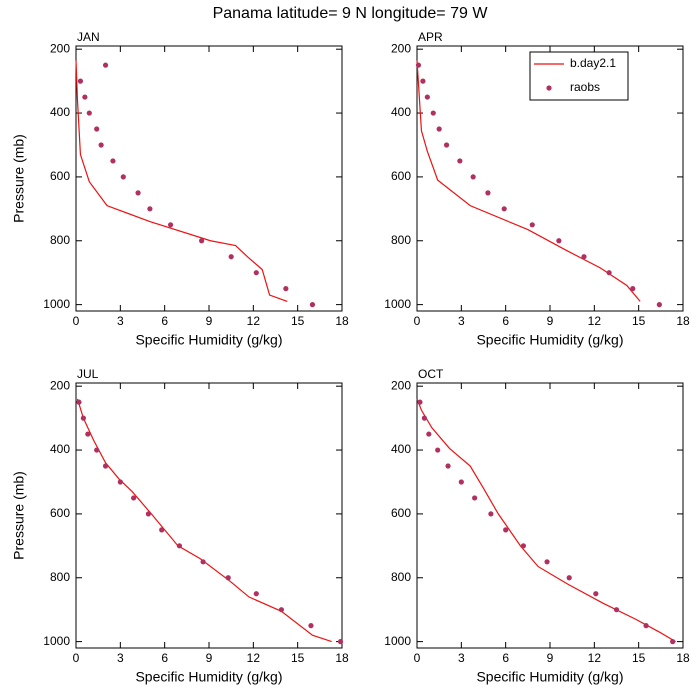 The width and height of the screenshot is (700, 700). Describe the element at coordinates (431, 374) in the screenshot. I see `panel-title: OCT` at that location.